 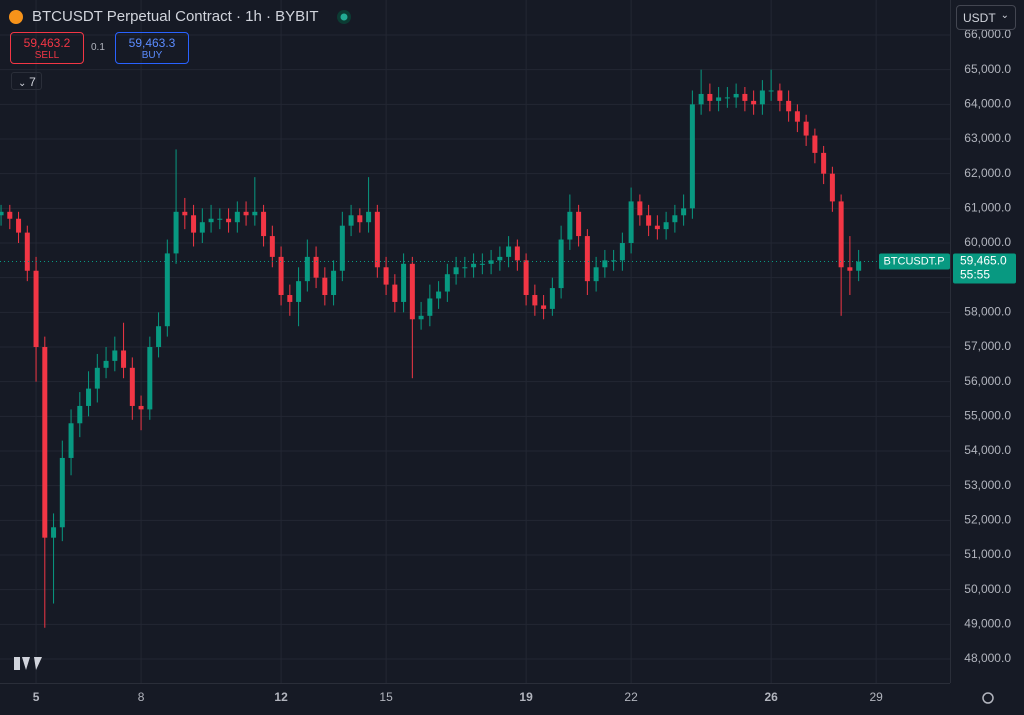 What do you see at coordinates (983, 261) in the screenshot?
I see `last-price-label: 59,465.0` at bounding box center [983, 261].